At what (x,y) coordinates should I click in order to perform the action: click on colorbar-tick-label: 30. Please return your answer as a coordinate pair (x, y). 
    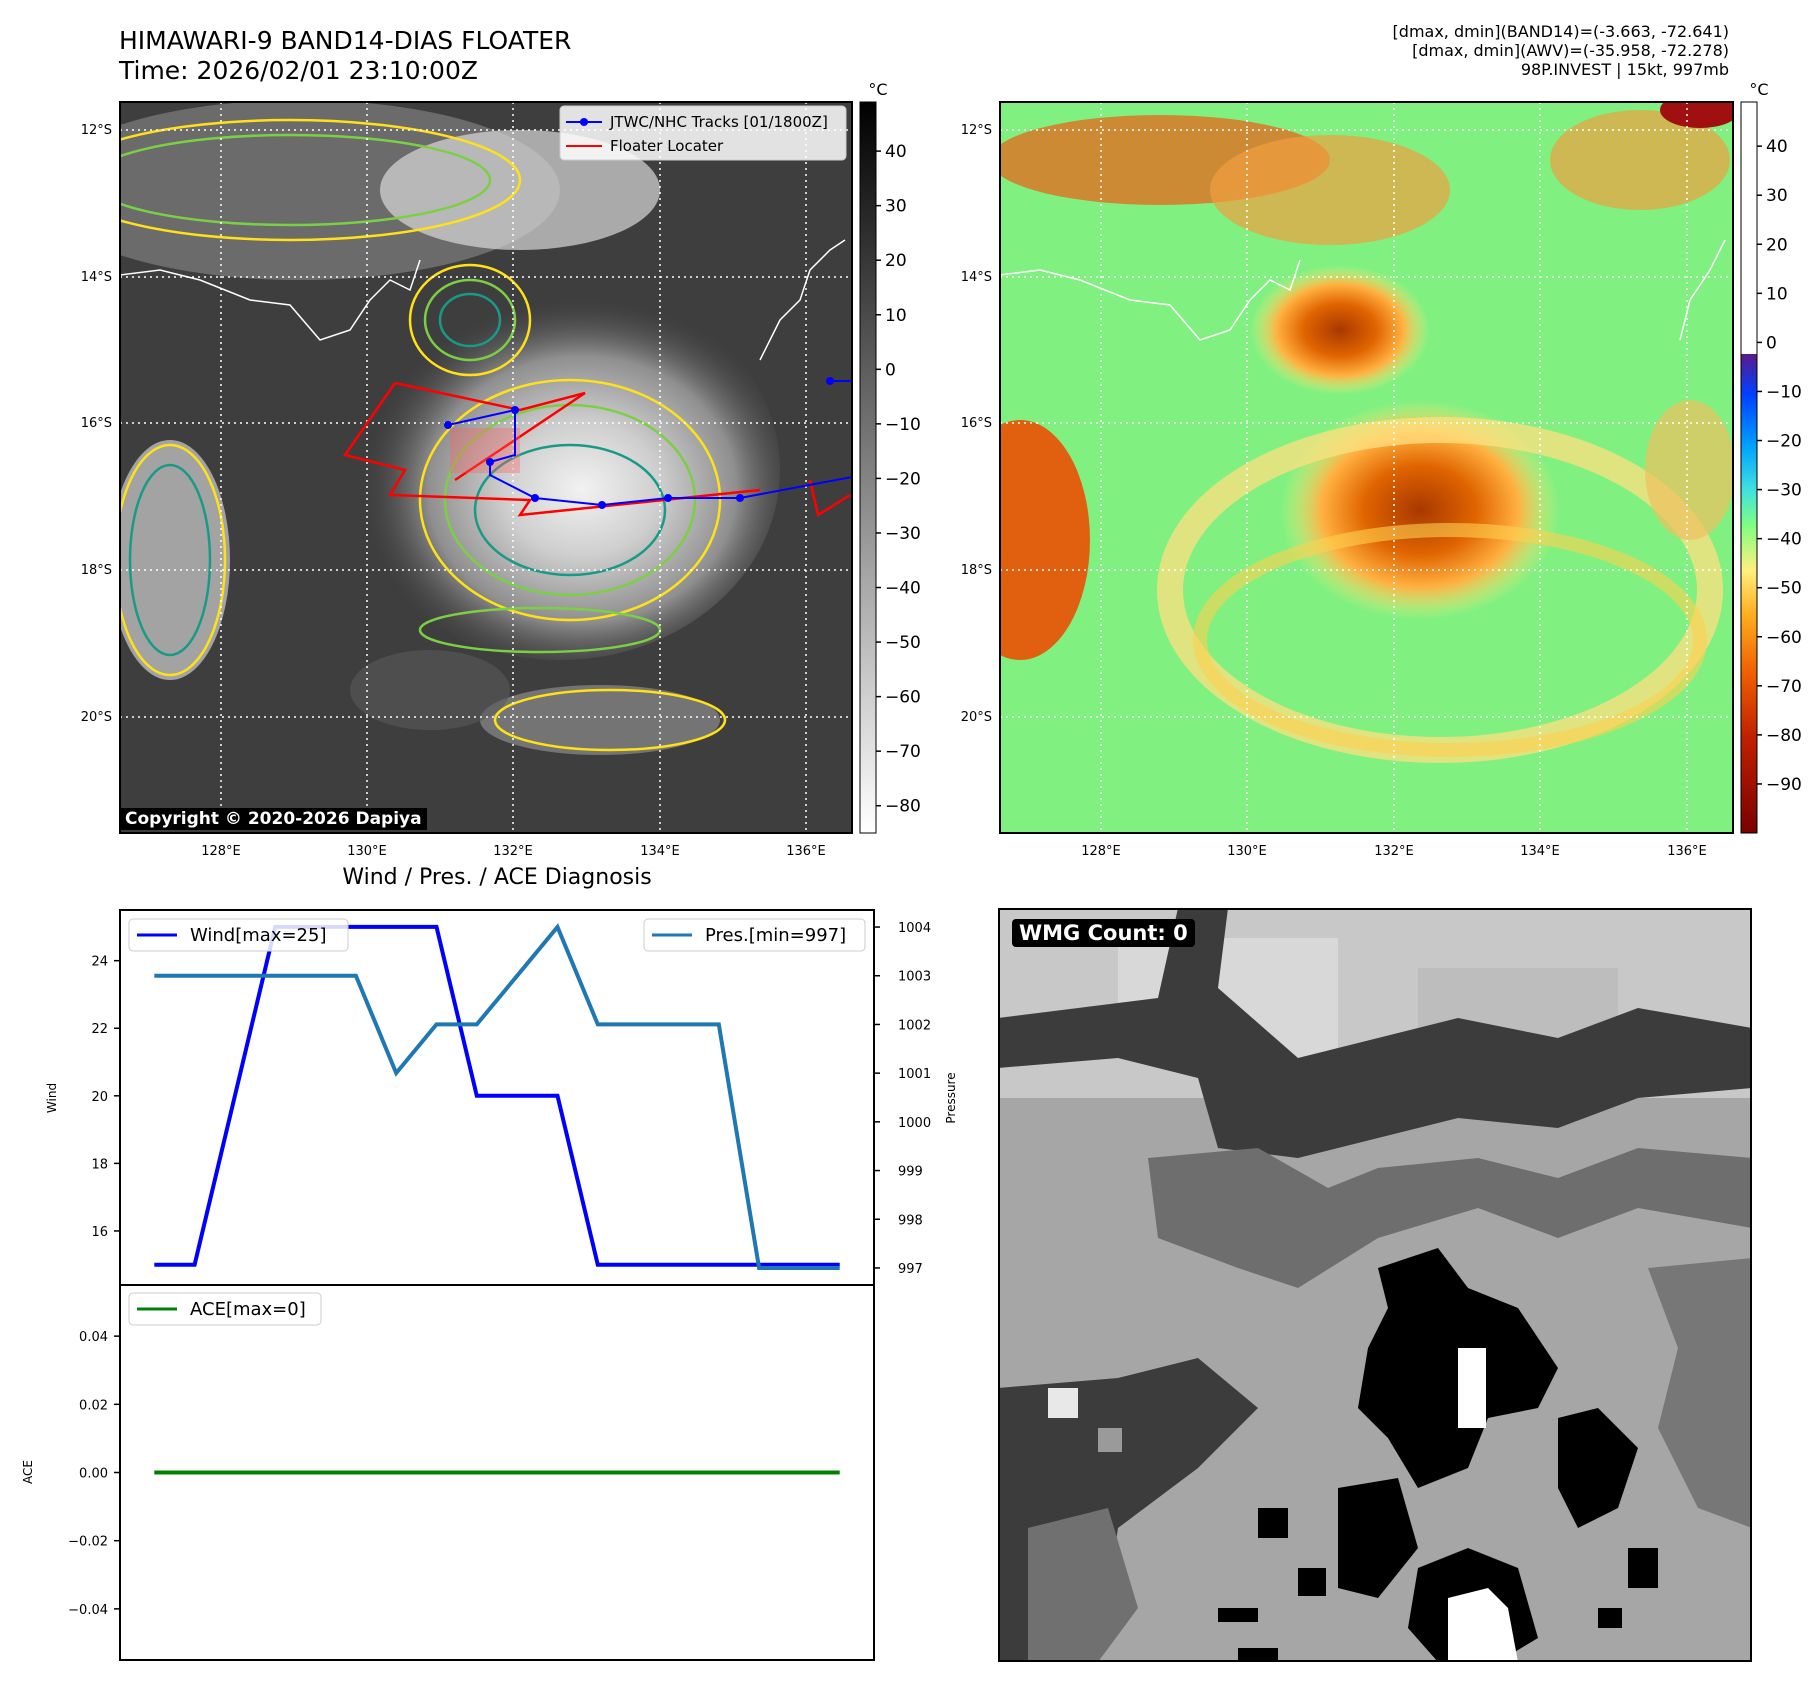
    Looking at the image, I should click on (896, 207).